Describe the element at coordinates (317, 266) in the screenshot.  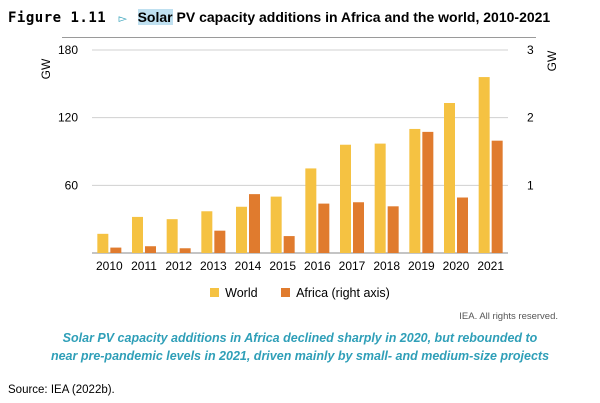
I see `x-tick-label-2016: 2016` at that location.